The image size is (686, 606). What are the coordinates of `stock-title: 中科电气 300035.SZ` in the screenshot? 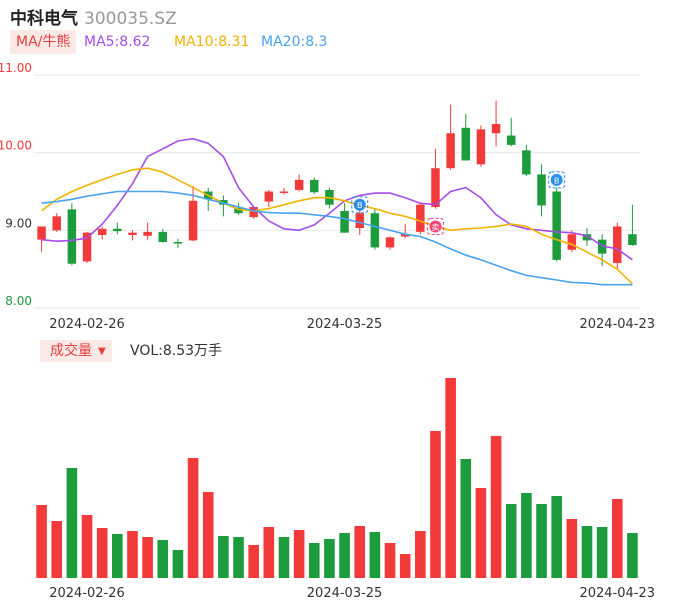 It's located at (93, 16).